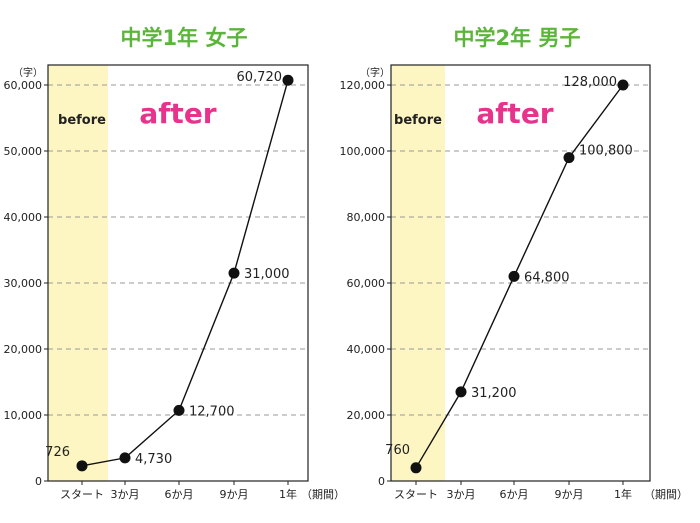 The image size is (700, 523). Describe the element at coordinates (267, 274) in the screenshot. I see `data-label: 31,000` at that location.